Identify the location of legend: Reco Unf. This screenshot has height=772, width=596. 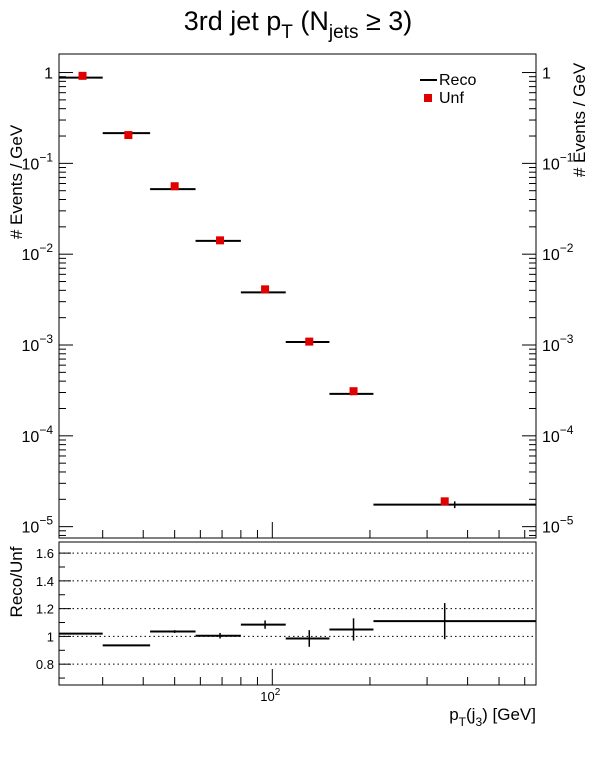
(459, 88).